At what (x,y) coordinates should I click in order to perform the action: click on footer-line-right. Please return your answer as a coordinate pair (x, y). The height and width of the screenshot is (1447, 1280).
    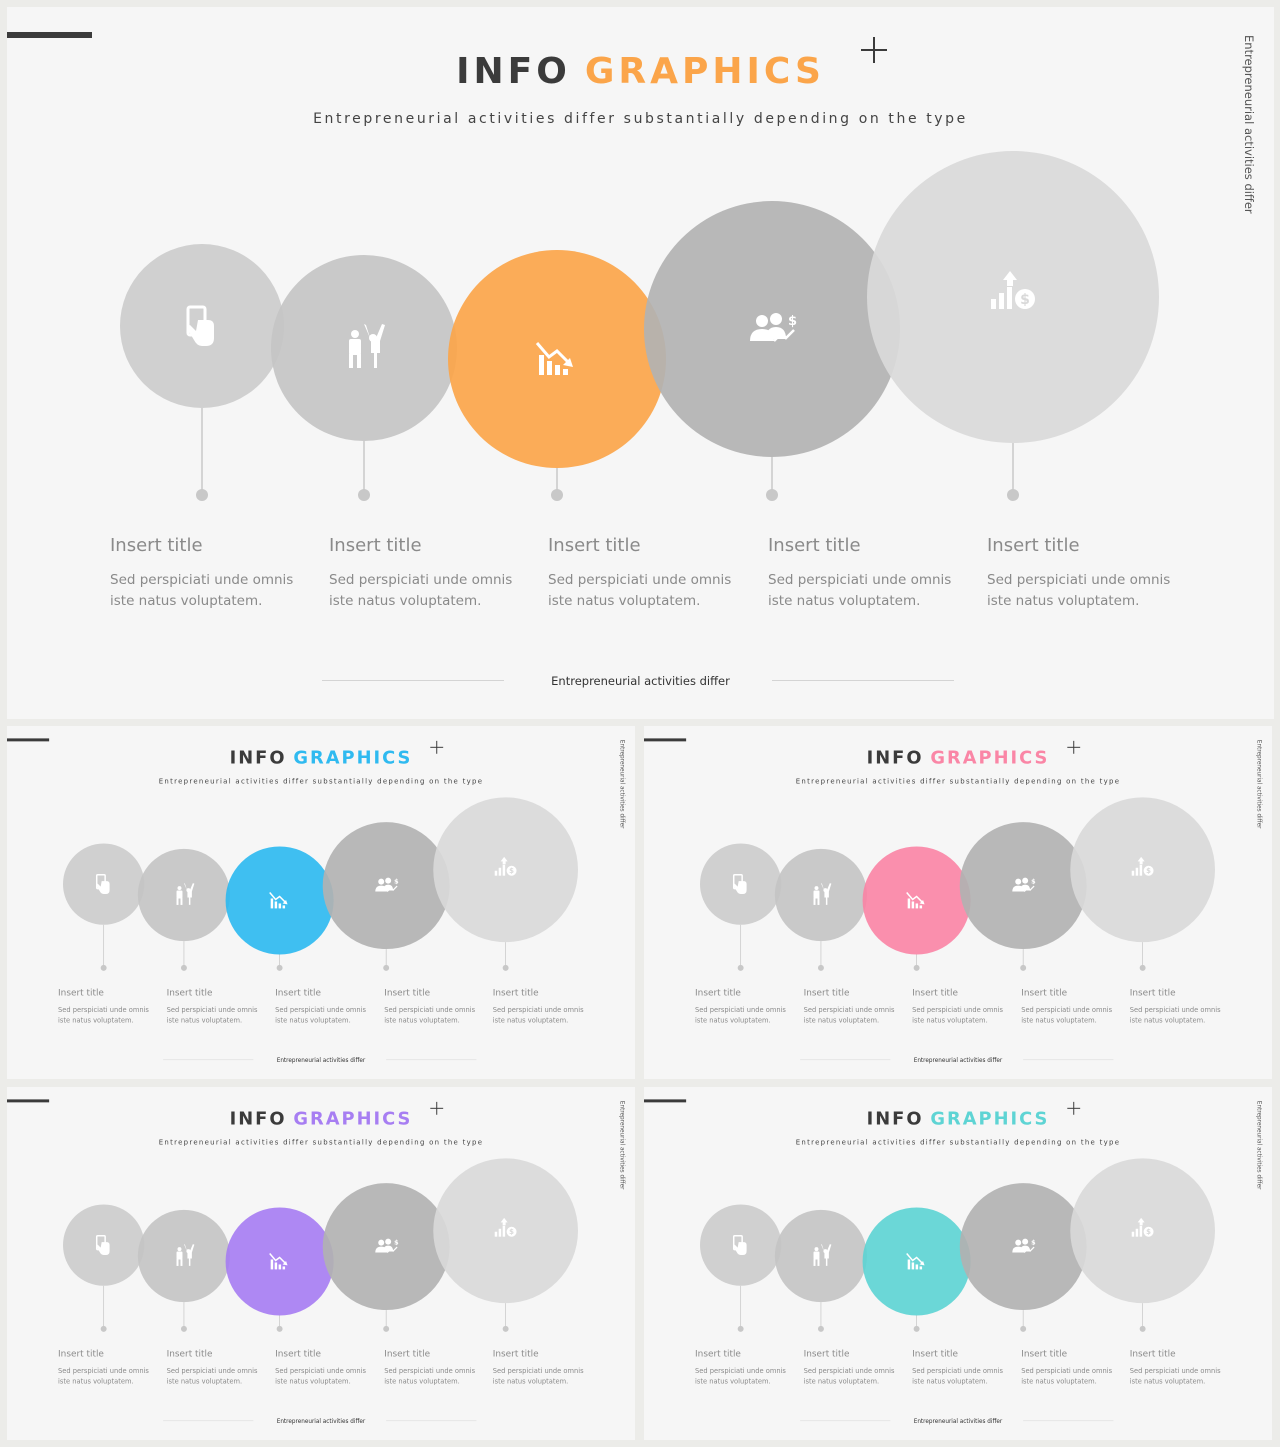
    Looking at the image, I should click on (863, 680).